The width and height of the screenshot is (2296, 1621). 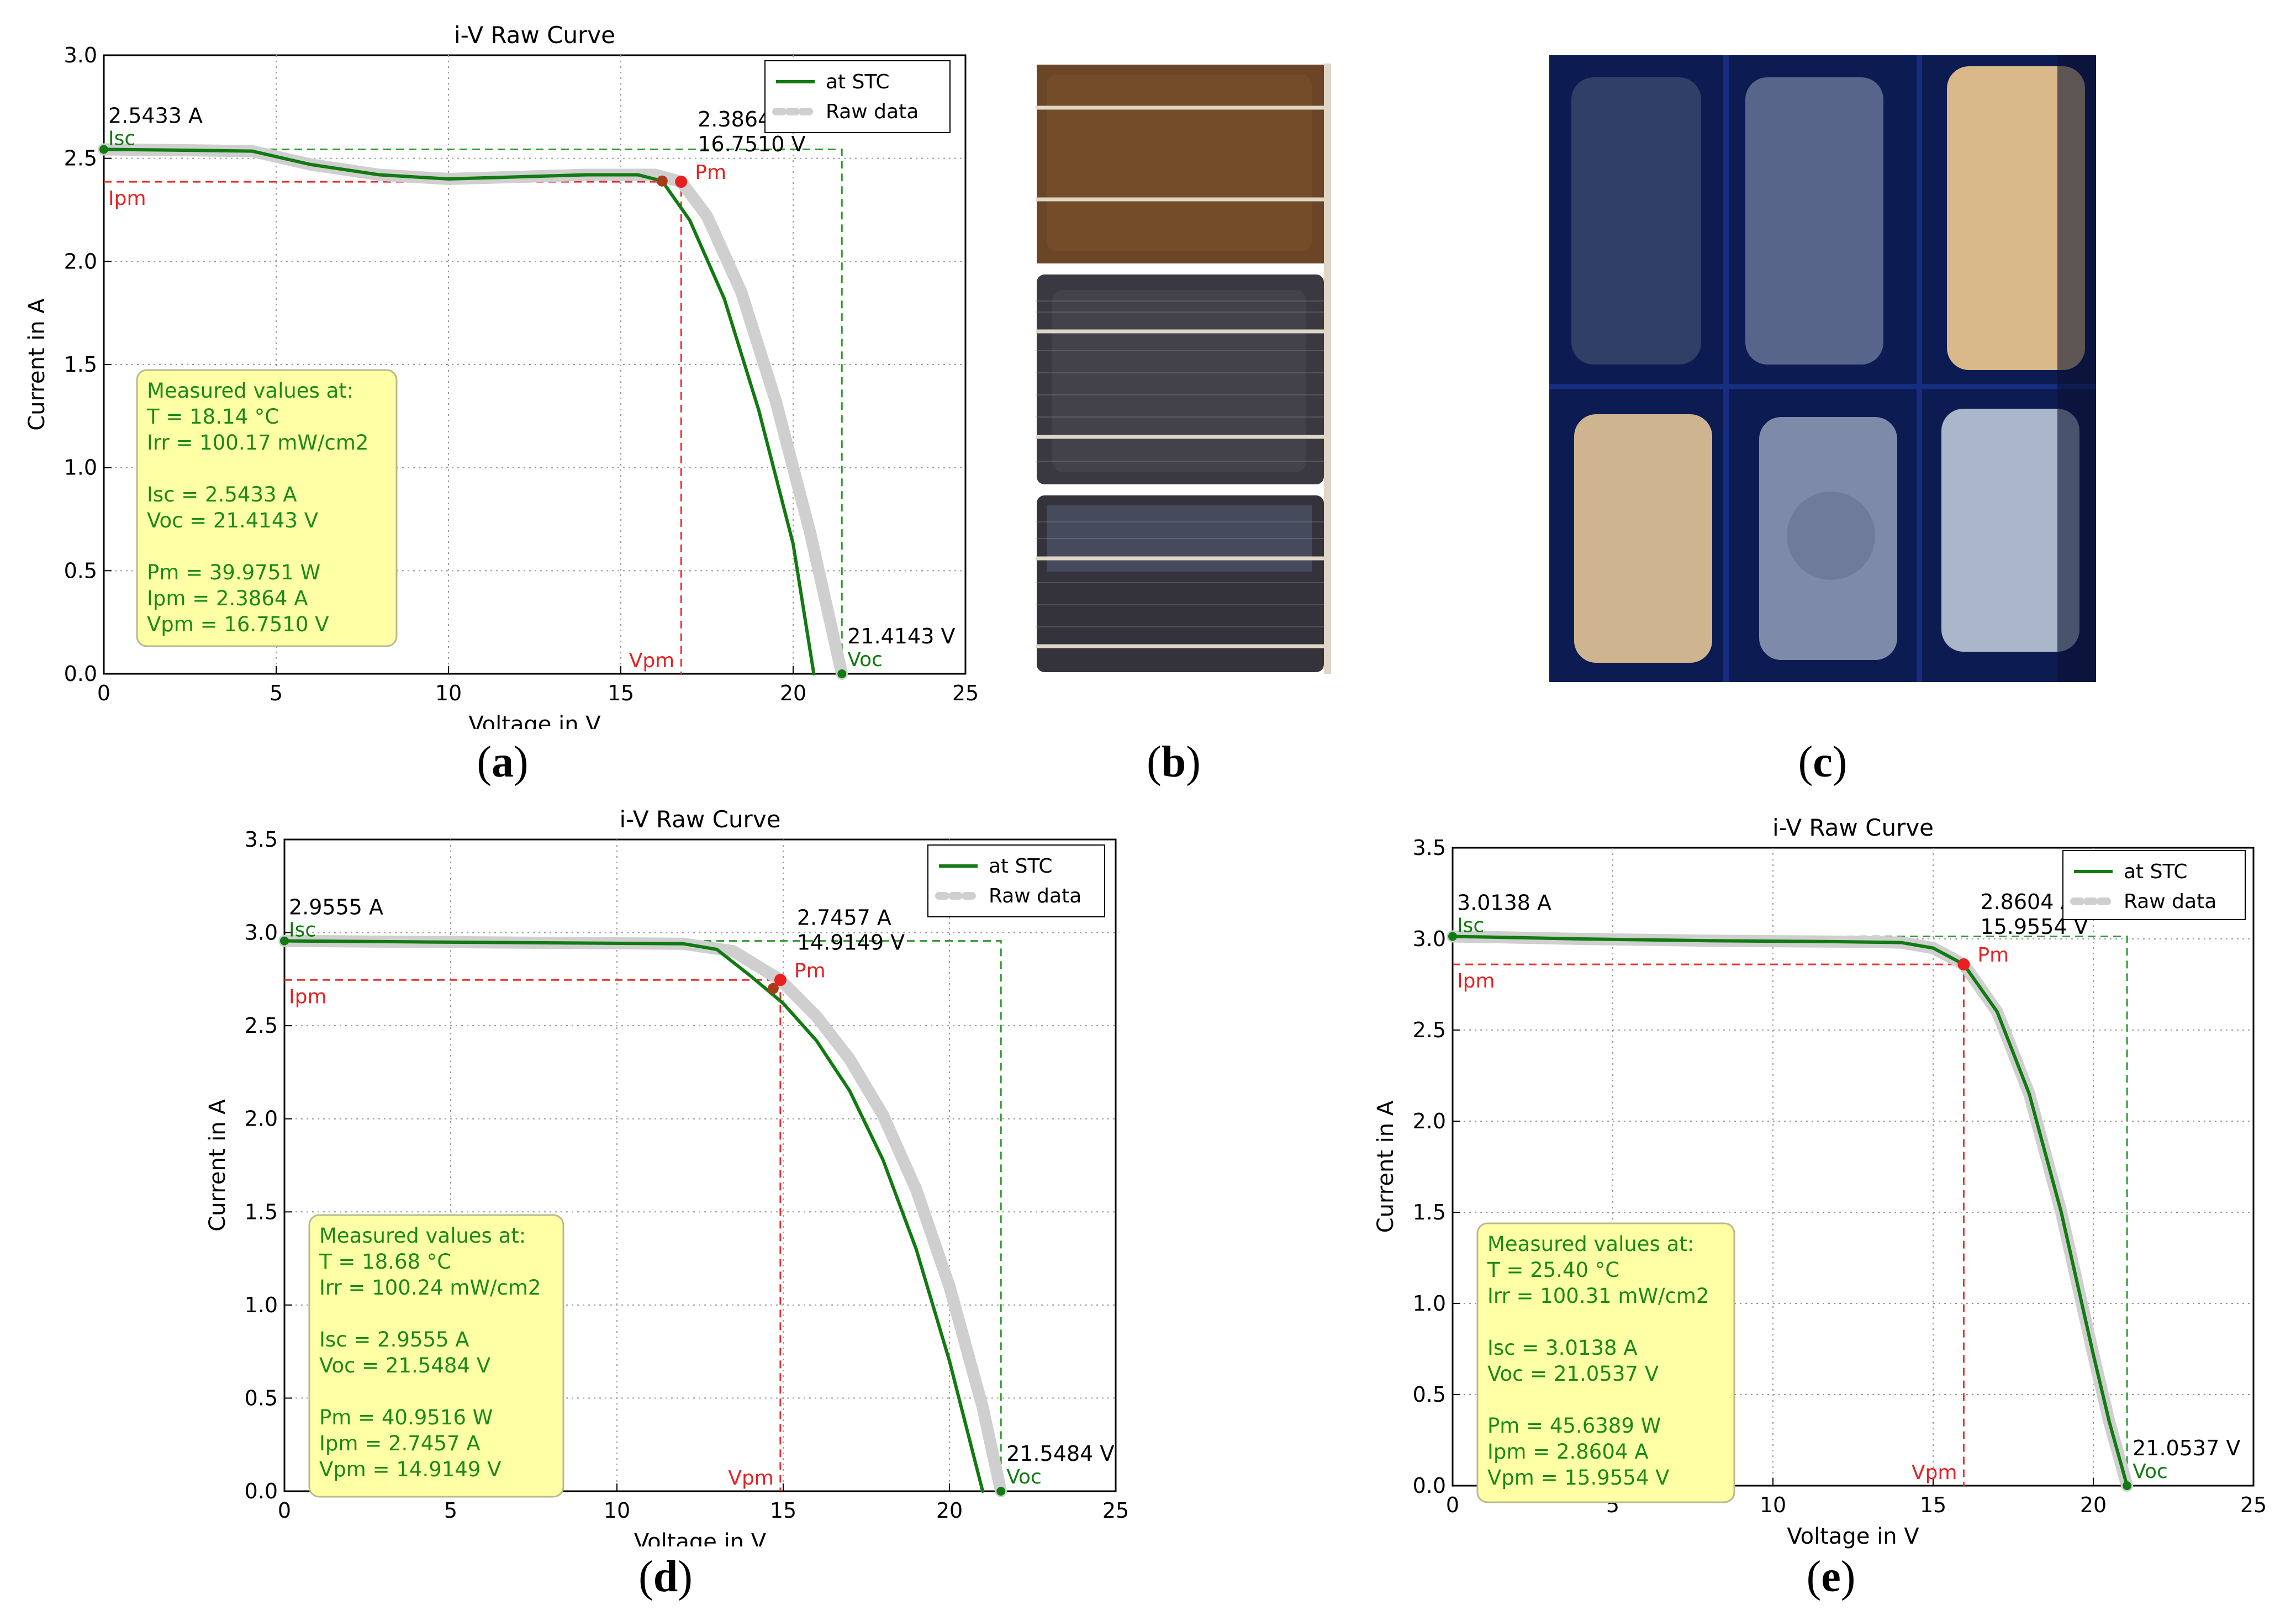 I want to click on photo-cells-closeup, so click(x=1183, y=369).